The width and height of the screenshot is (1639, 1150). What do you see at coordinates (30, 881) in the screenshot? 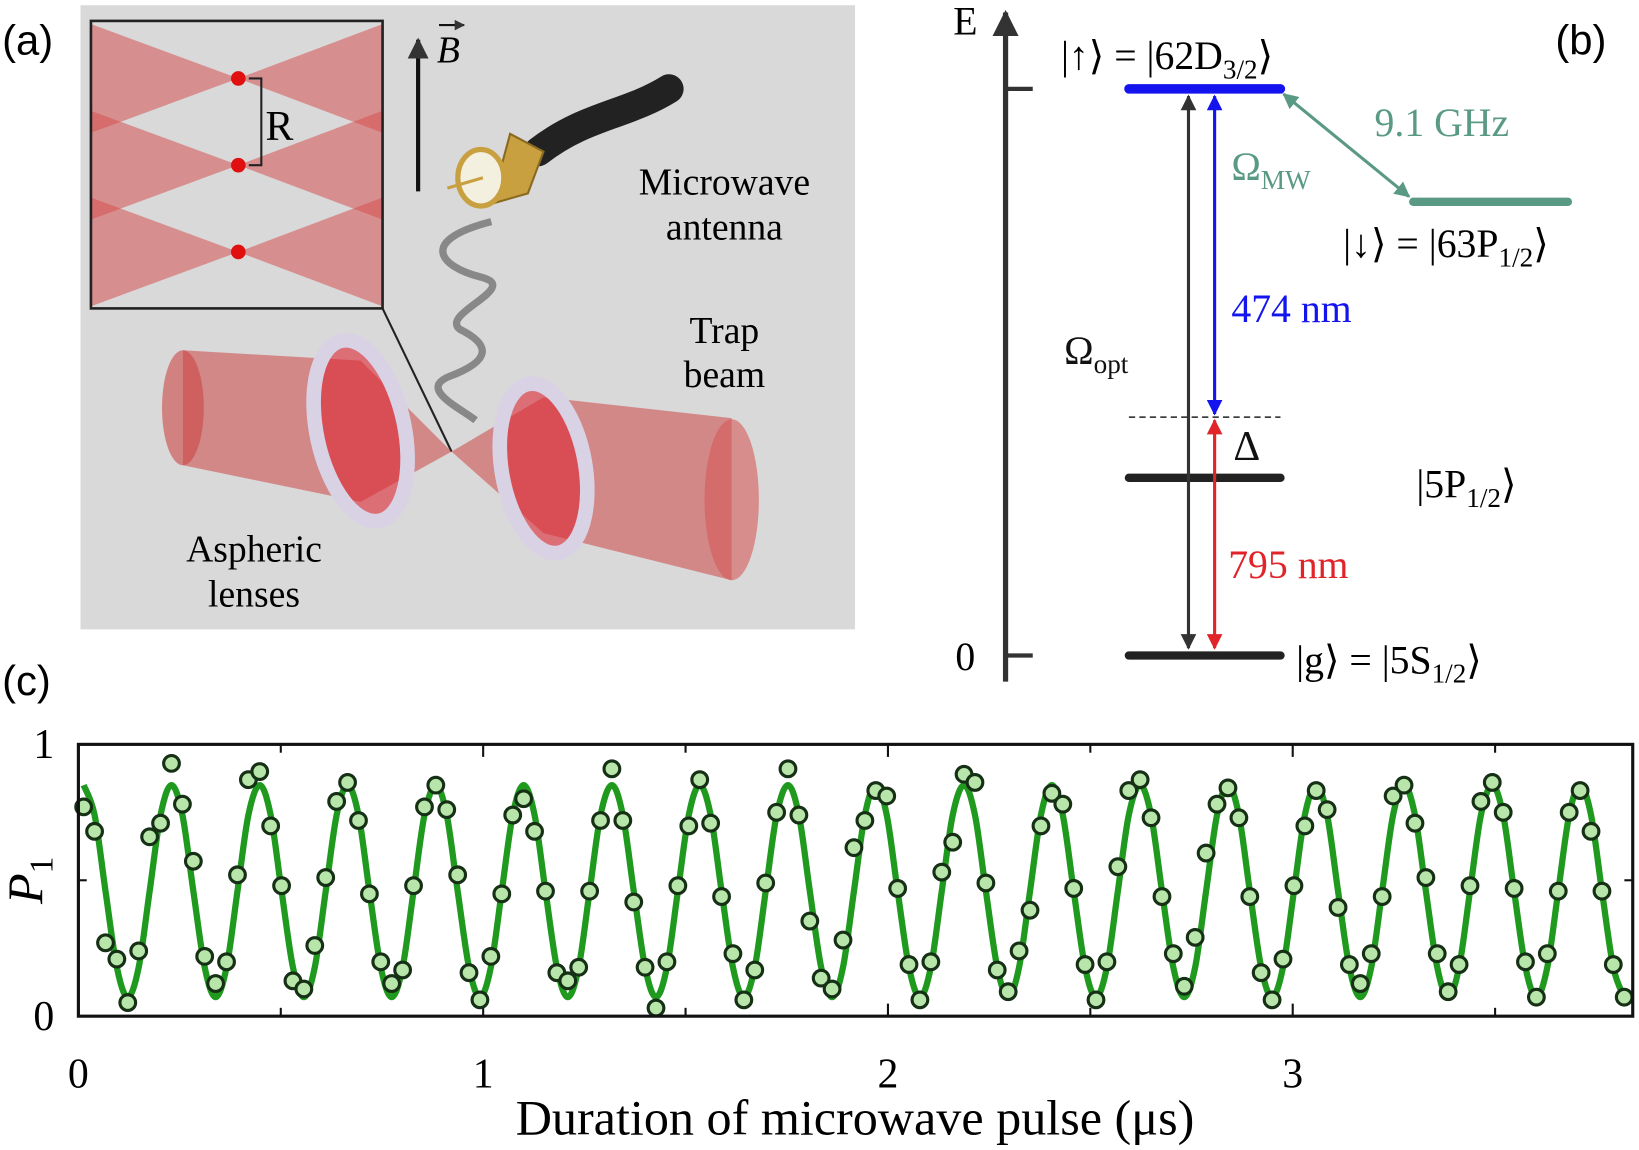
I see `y-axis-label: P1` at bounding box center [30, 881].